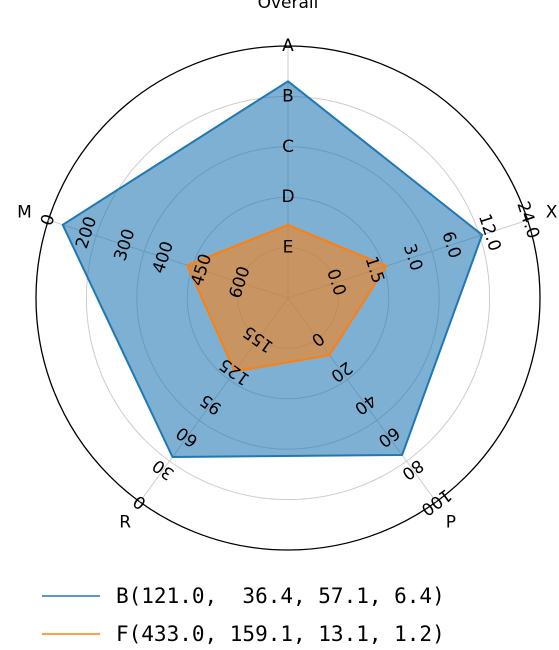 The image size is (559, 650). What do you see at coordinates (552, 212) in the screenshot?
I see `axis-name-x: X` at bounding box center [552, 212].